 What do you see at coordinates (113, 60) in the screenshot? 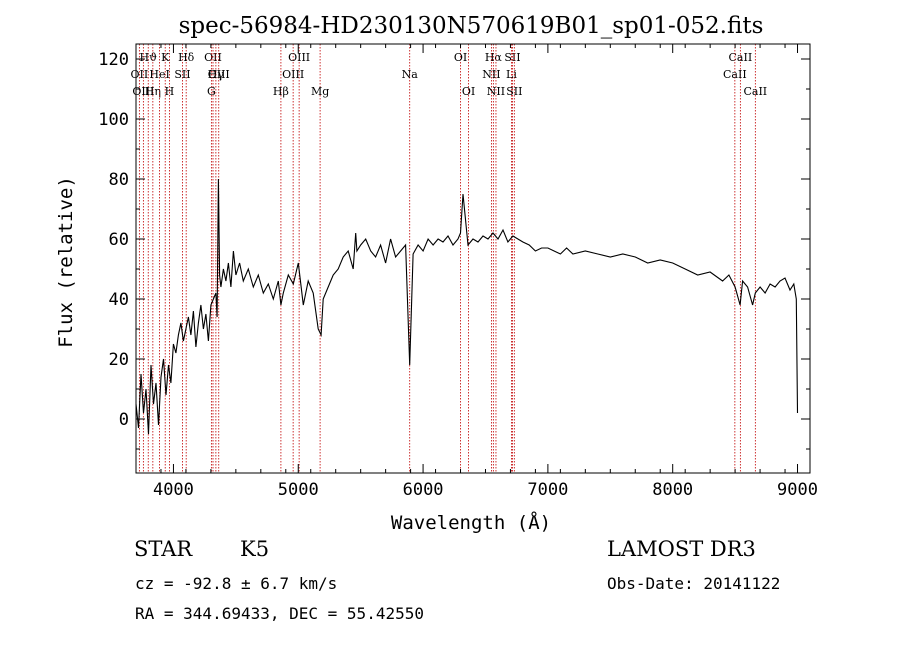
I see `y-tick-label-120: 120` at bounding box center [113, 60].